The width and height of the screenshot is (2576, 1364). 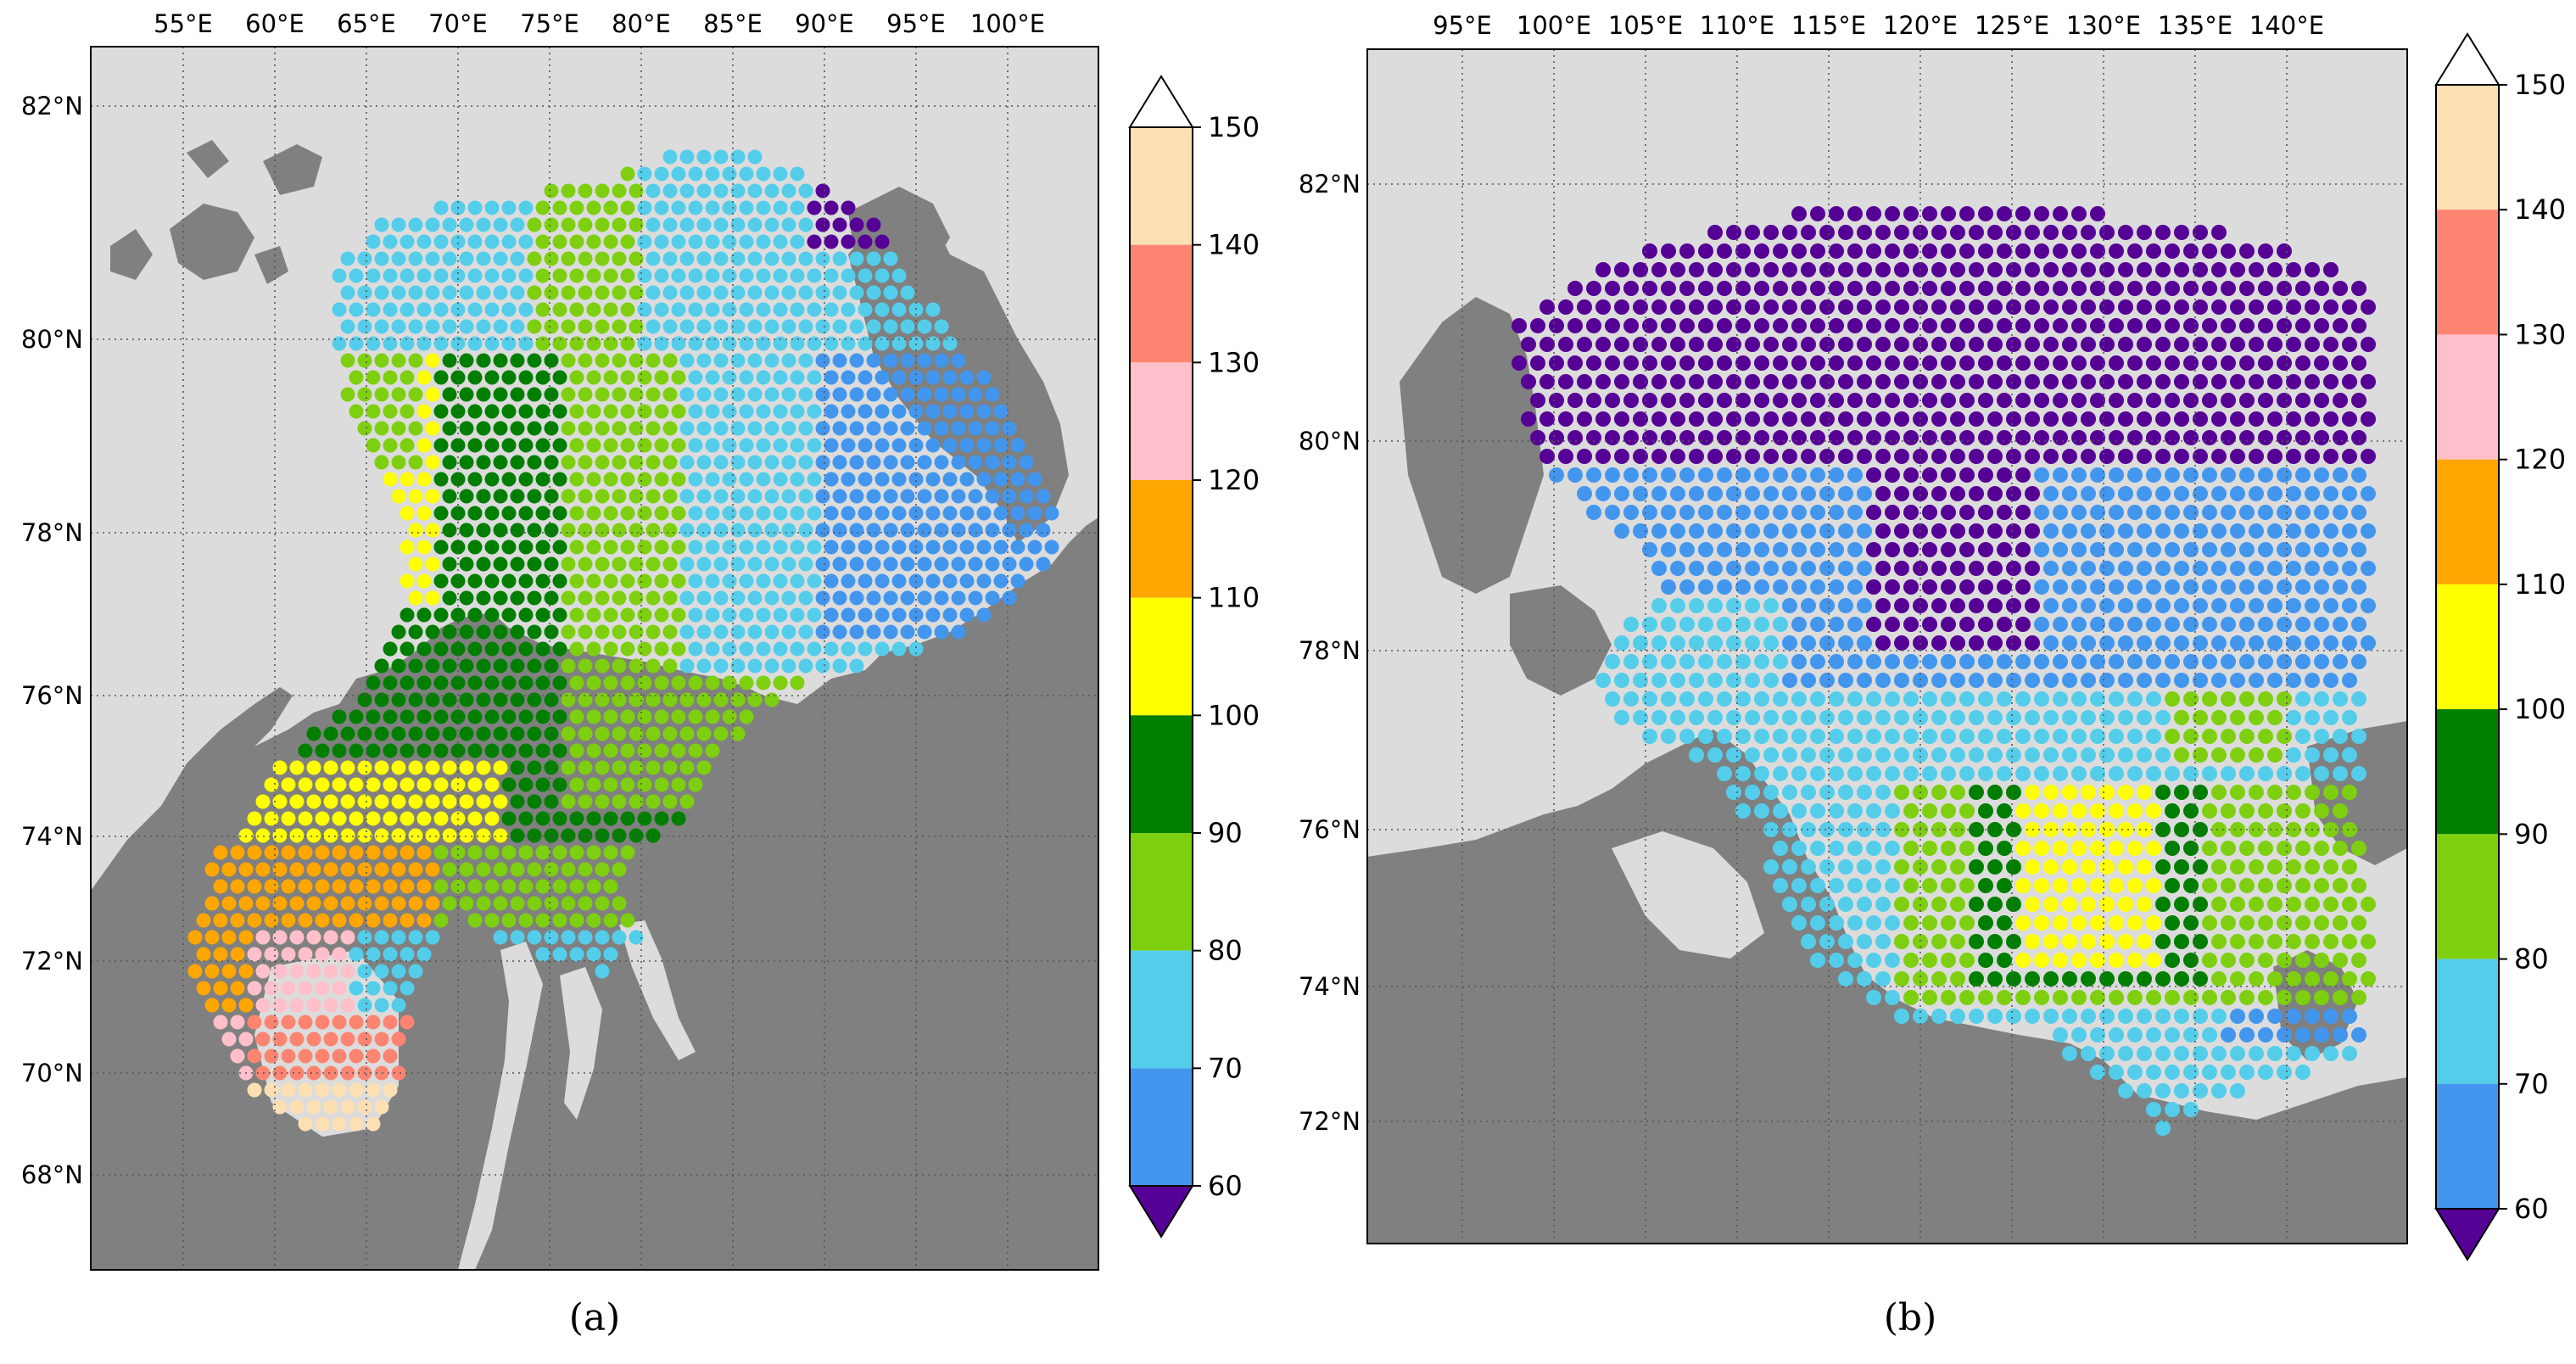 I want to click on colorbar-tick-label: 70, so click(x=2531, y=1084).